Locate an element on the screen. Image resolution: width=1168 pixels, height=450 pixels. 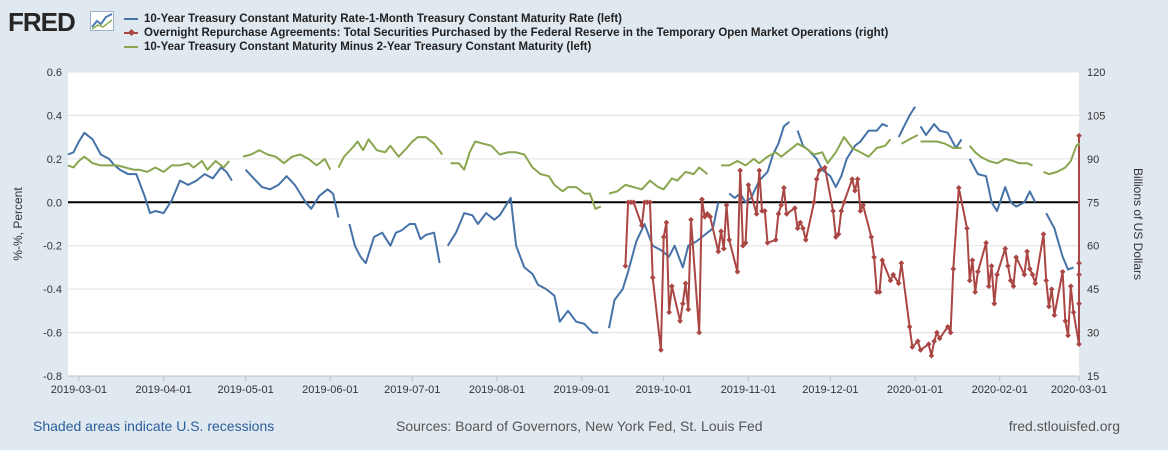
x-tick-label: 2019-07-01 is located at coordinates (412, 390).